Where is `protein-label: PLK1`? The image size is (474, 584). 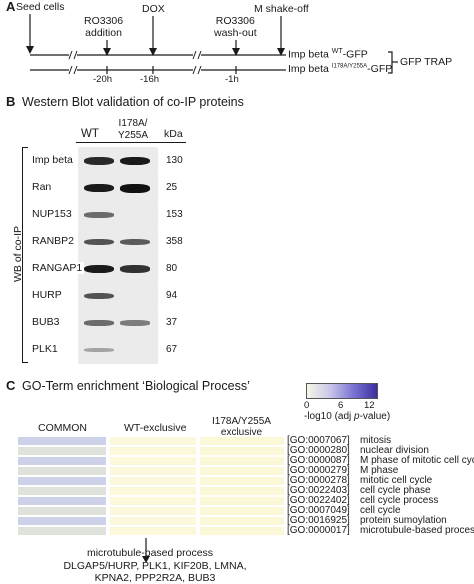
protein-label: PLK1 is located at coordinates (45, 349).